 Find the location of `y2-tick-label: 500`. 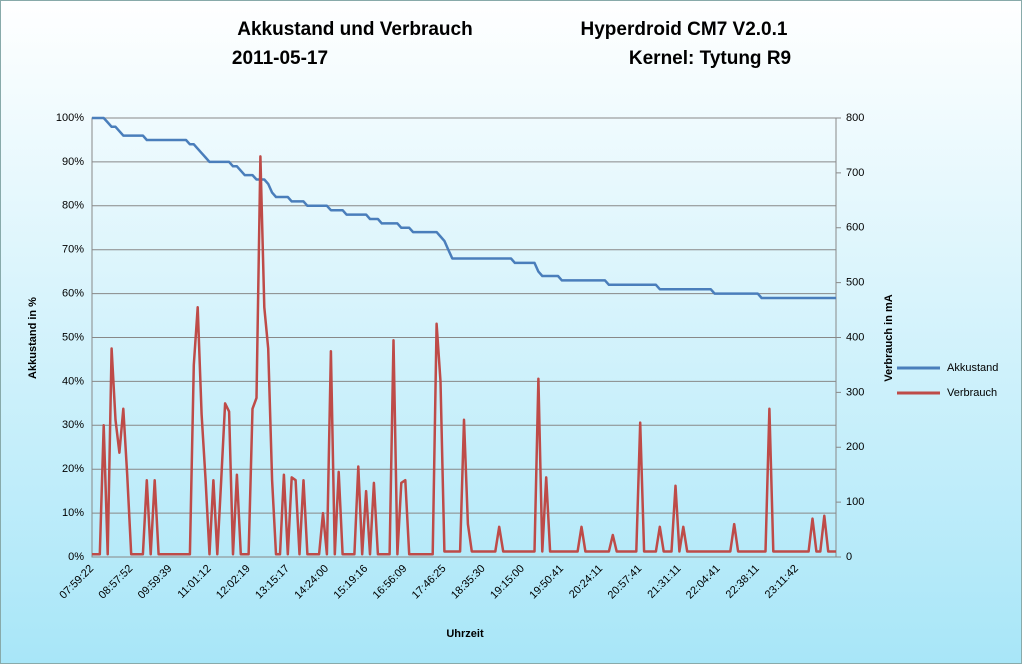

y2-tick-label: 500 is located at coordinates (855, 283).